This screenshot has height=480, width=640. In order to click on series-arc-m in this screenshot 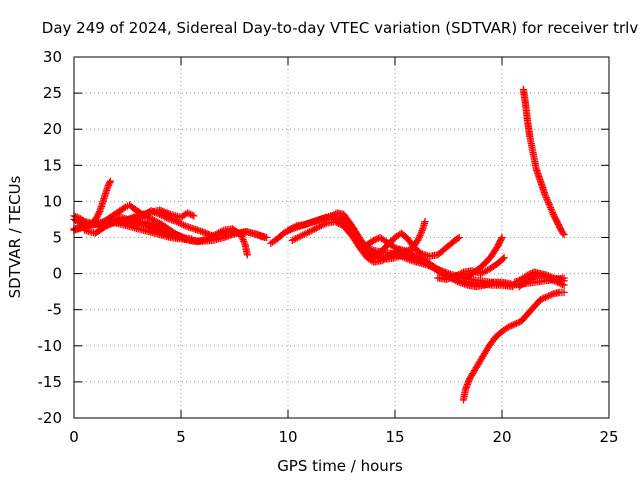, I will do `click(395, 237)`.